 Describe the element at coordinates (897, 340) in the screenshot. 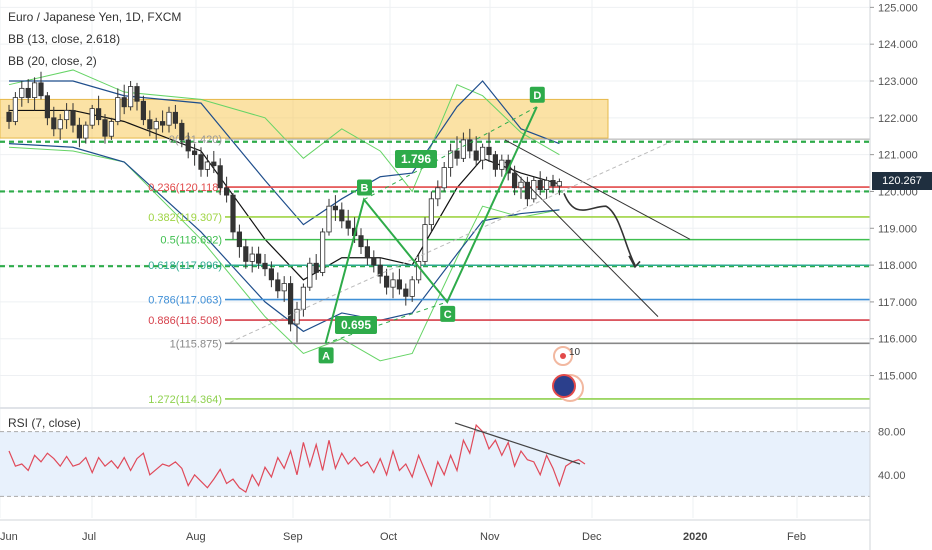

I see `price-tick-label: 116.000` at that location.